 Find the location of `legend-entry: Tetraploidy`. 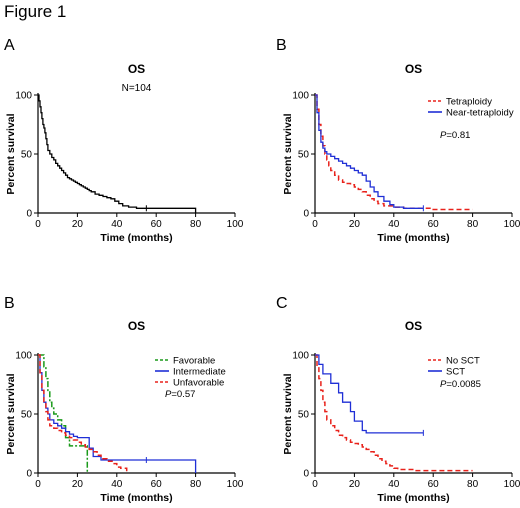

legend-entry: Tetraploidy is located at coordinates (469, 102).